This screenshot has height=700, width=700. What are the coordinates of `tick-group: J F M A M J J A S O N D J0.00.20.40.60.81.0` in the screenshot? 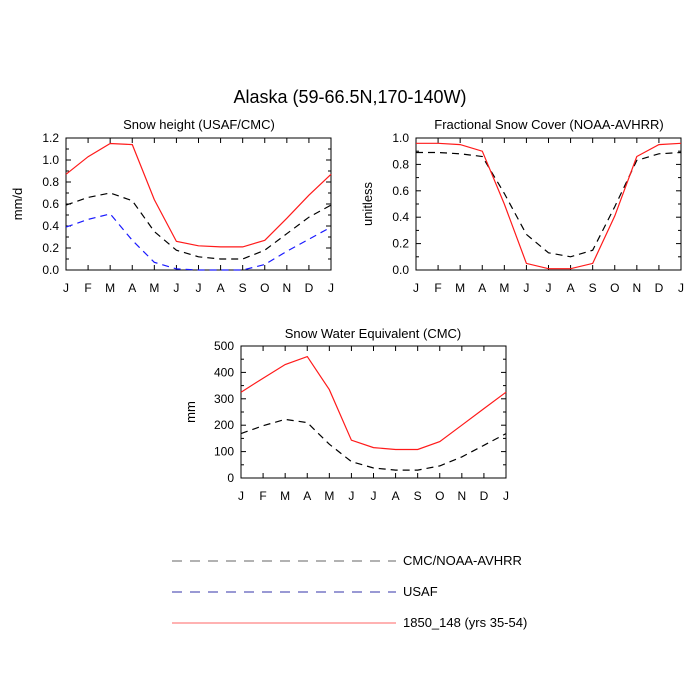 It's located at (538, 213).